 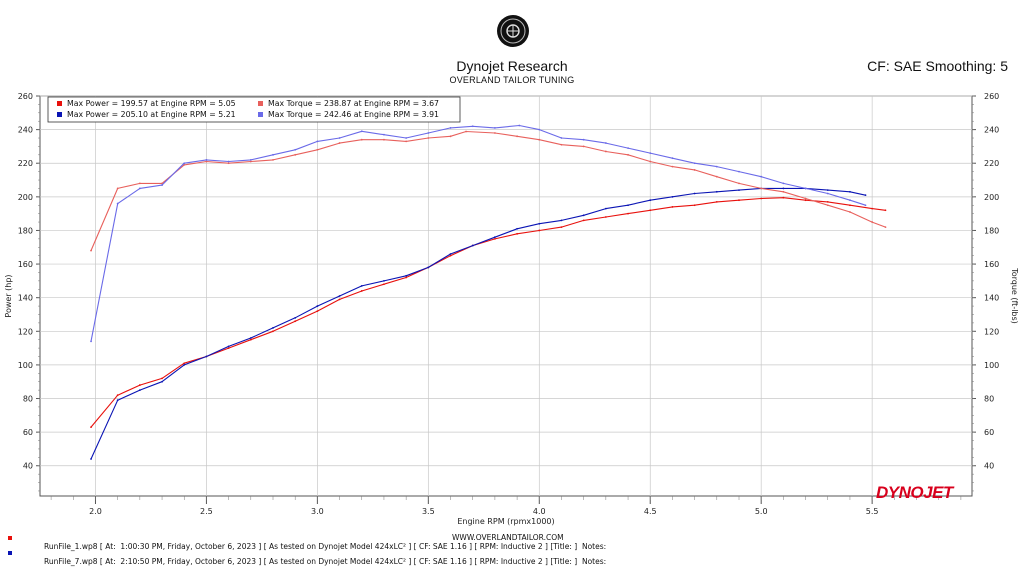 What do you see at coordinates (95, 511) in the screenshot?
I see `x-tick-label: 2.0` at bounding box center [95, 511].